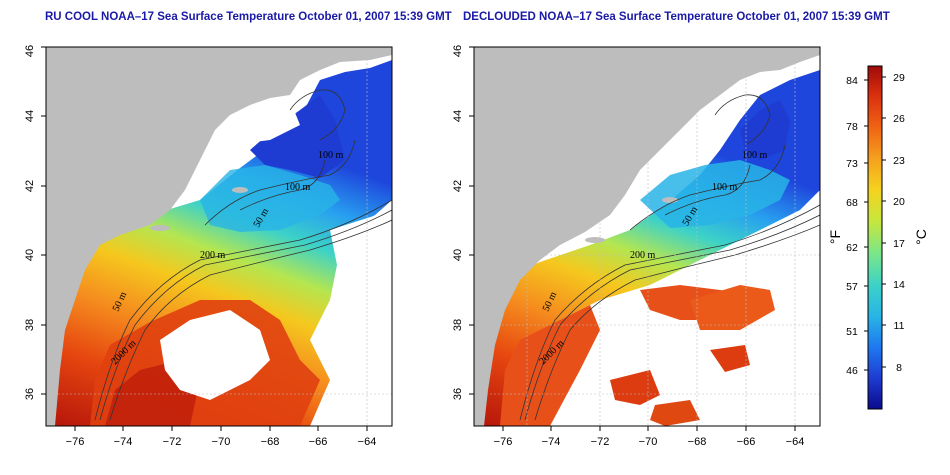 The height and width of the screenshot is (475, 950). I want to click on celsius-unit-label: °C, so click(921, 237).